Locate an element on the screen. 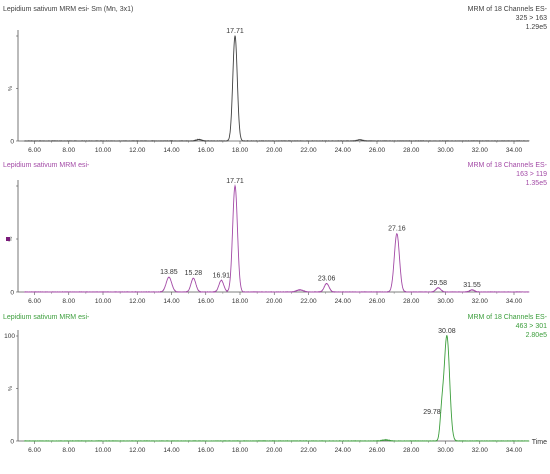 Image resolution: width=550 pixels, height=474 pixels. y-tick-label-100: 100 is located at coordinates (9, 336).